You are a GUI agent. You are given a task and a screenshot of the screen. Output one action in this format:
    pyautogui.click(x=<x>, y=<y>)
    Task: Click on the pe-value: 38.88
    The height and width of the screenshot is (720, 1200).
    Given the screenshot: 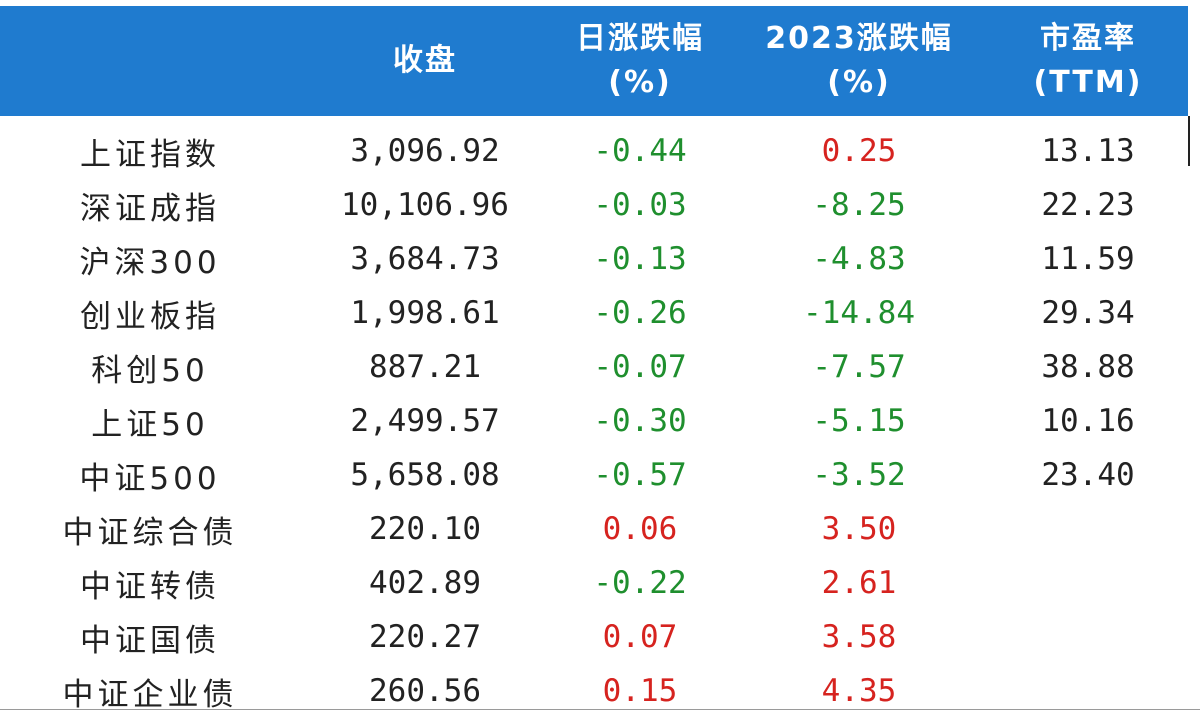 What is the action you would take?
    pyautogui.click(x=1088, y=367)
    